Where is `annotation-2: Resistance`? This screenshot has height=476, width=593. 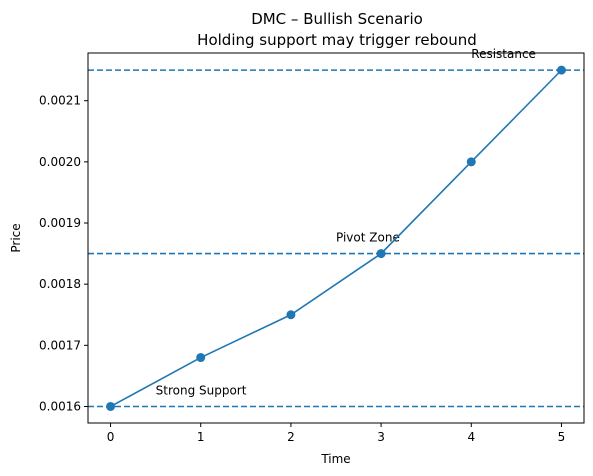 annotation-2: Resistance is located at coordinates (503, 54).